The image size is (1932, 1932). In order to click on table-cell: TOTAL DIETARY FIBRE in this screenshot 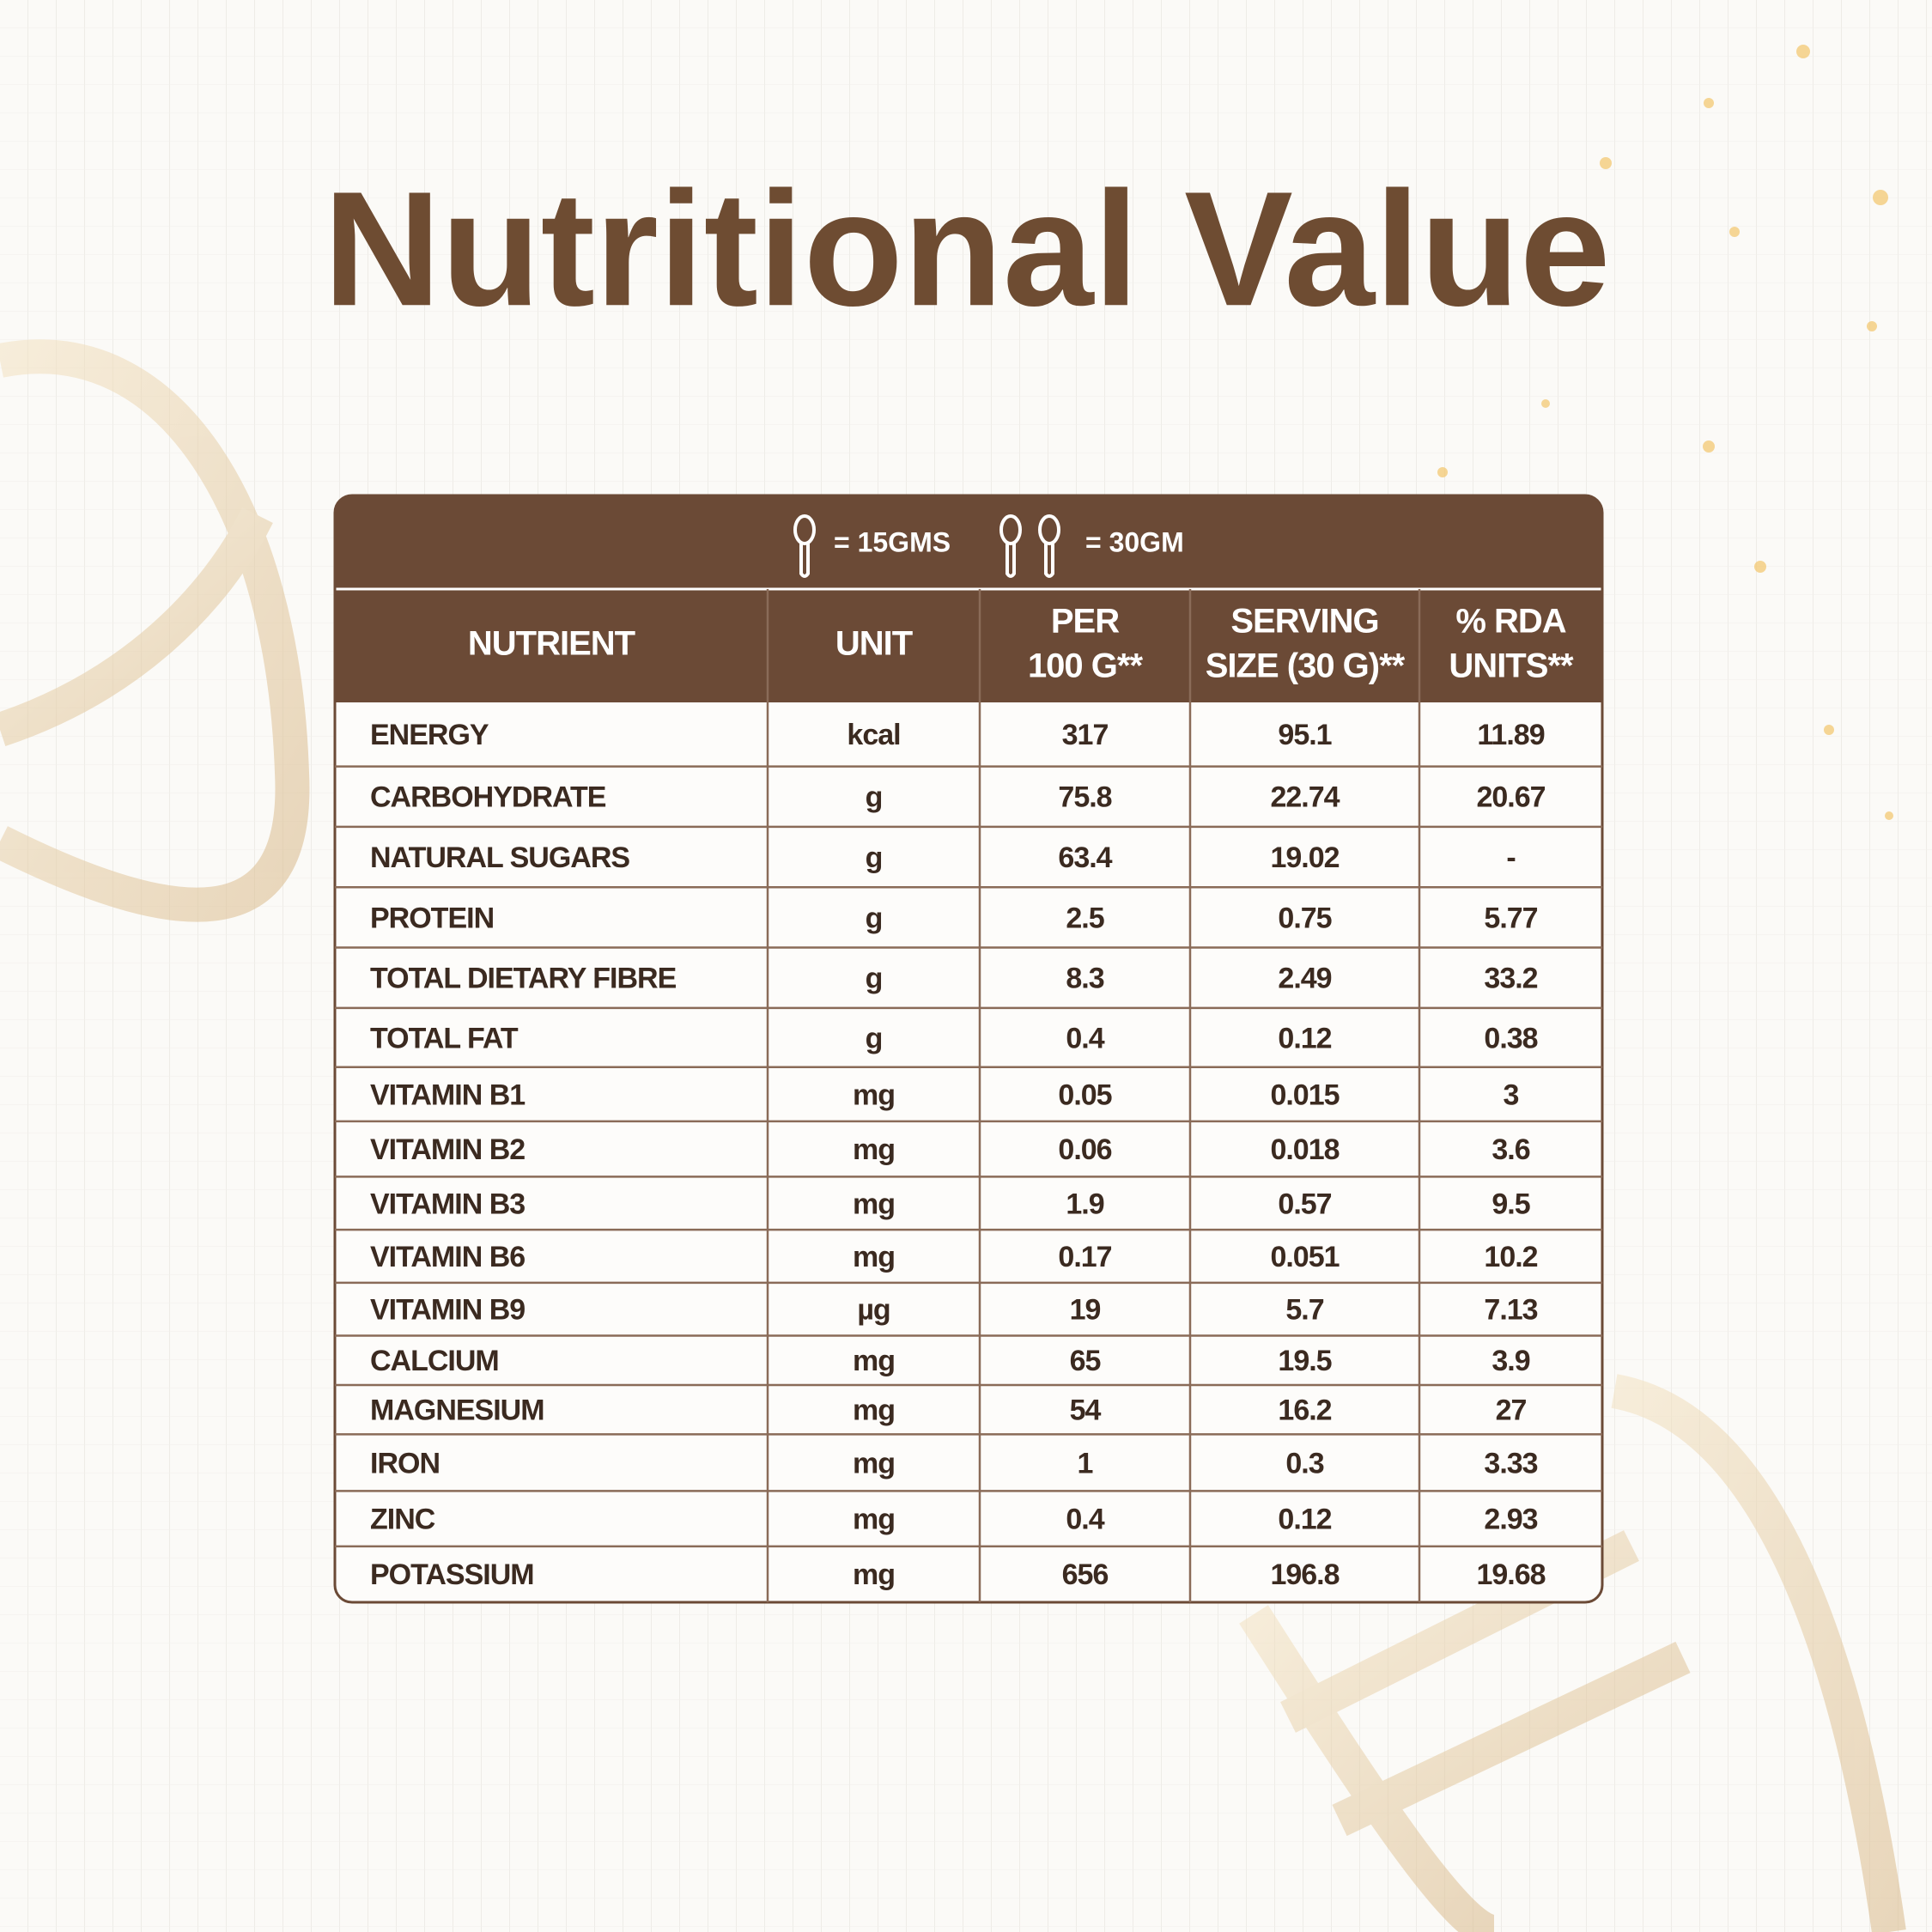, I will do `click(523, 979)`.